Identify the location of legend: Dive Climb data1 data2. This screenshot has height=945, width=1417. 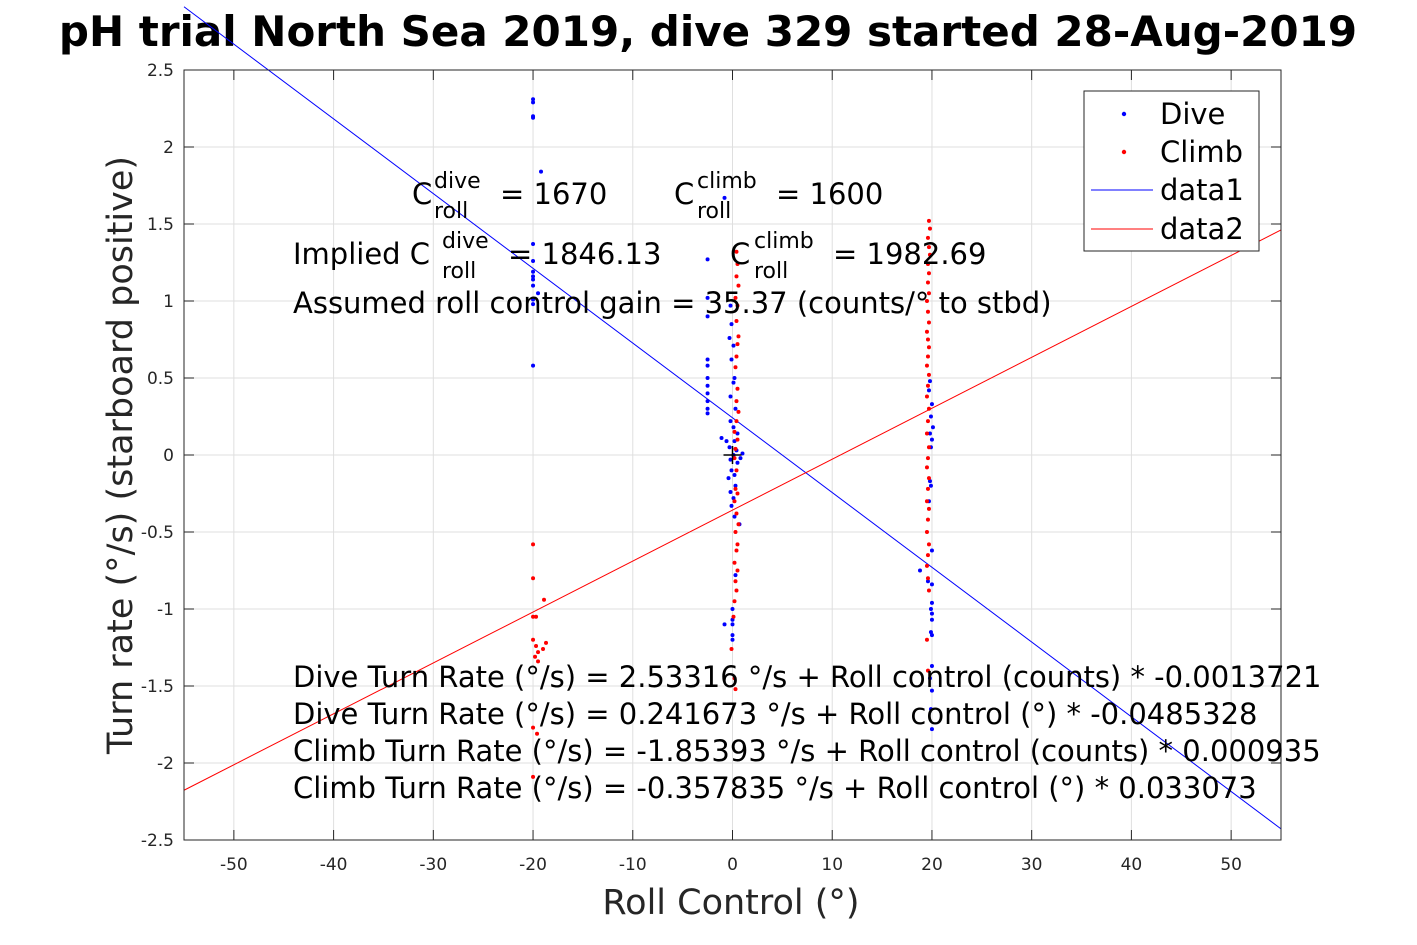
(1171, 171).